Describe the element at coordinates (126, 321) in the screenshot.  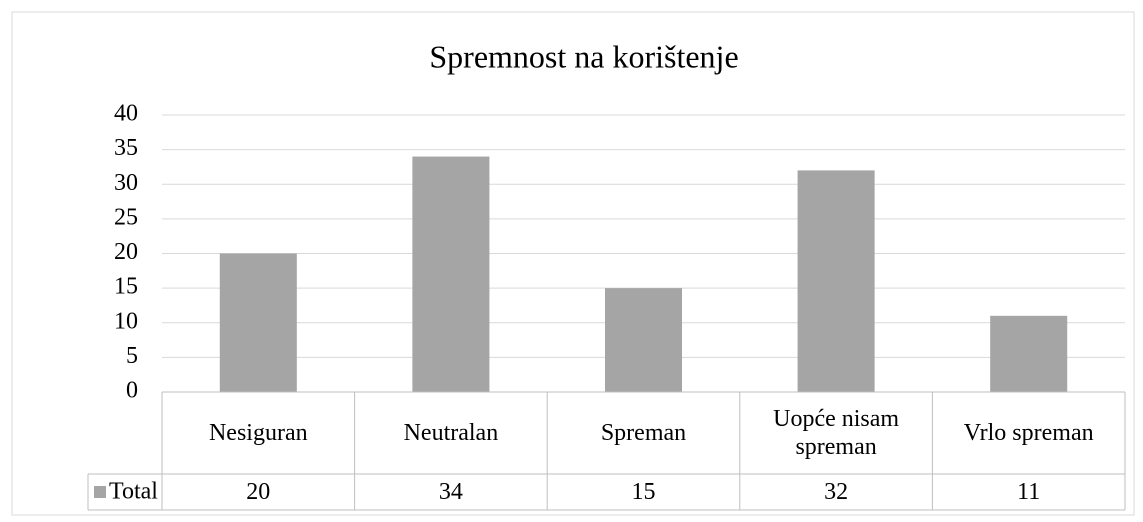
I see `y-tick-label: 10` at that location.